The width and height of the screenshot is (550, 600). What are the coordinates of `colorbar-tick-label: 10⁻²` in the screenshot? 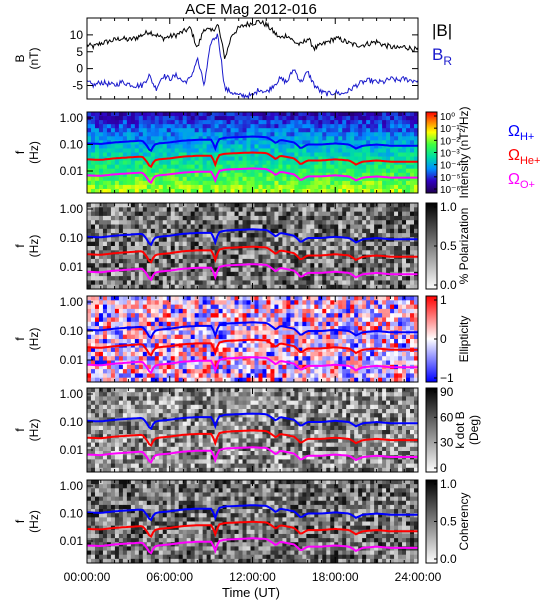 It's located at (450, 141).